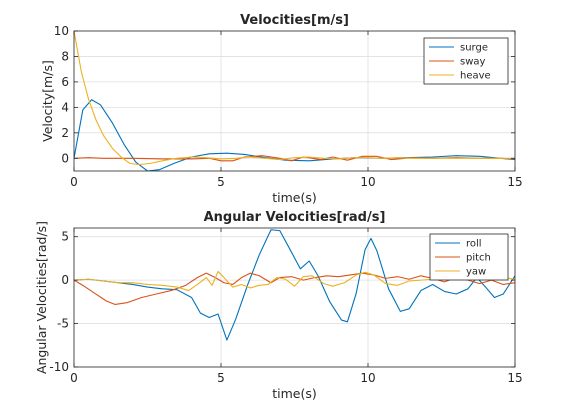 The height and width of the screenshot is (418, 570). I want to click on y-tick-label: -5, so click(63, 324).